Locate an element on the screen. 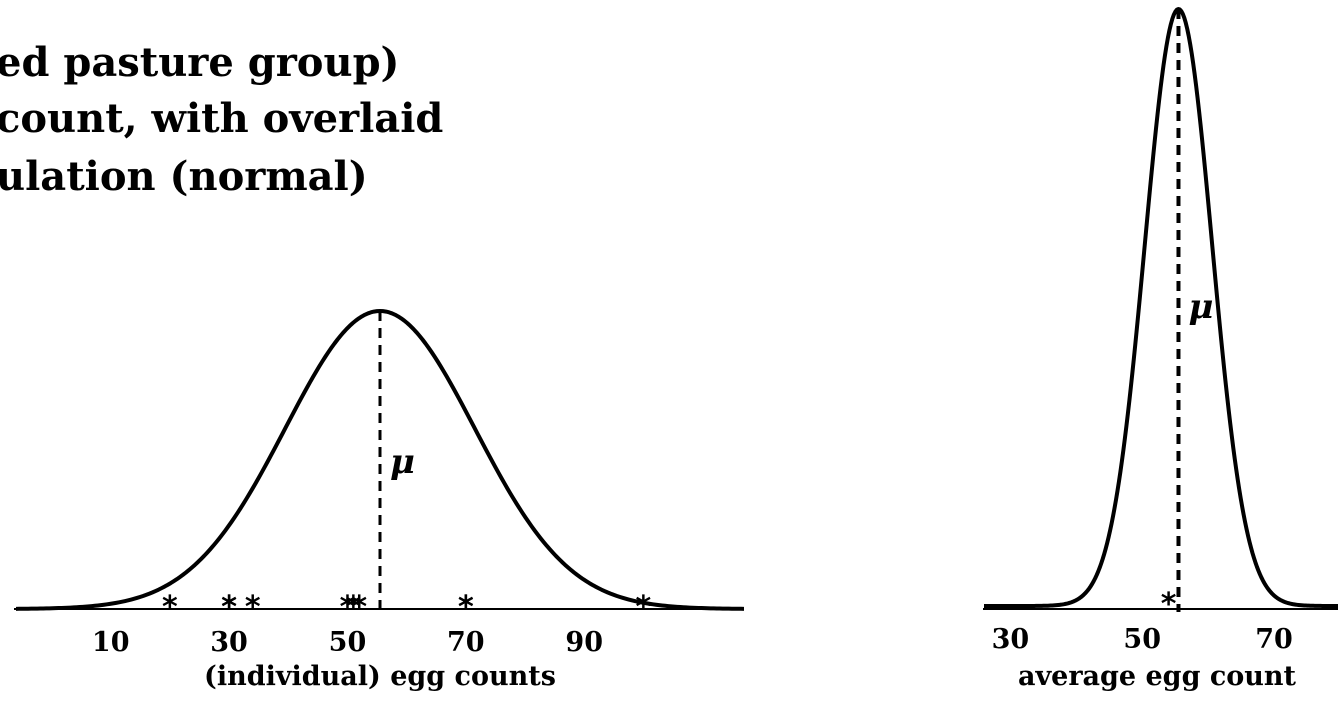 This screenshot has height=718, width=1338. title-line-1: ed pasture group) is located at coordinates (199, 62).